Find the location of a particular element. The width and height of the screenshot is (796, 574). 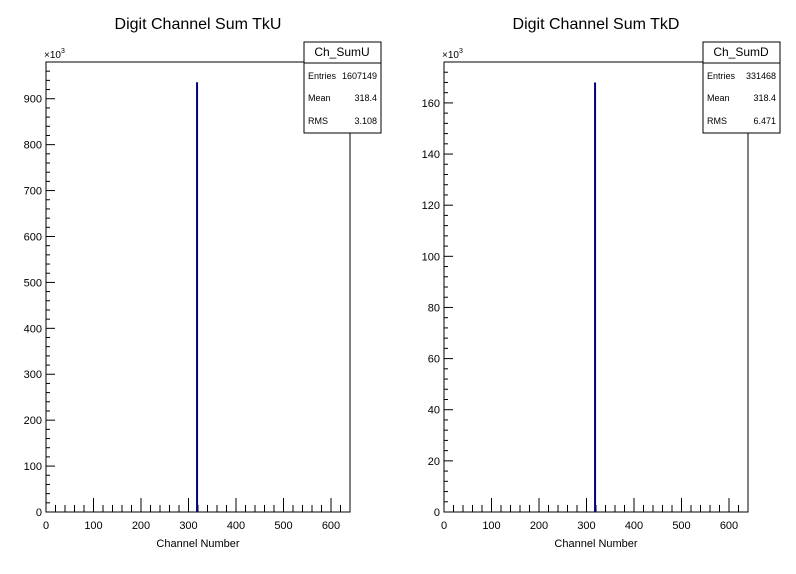

y-tick-label: 800 is located at coordinates (33, 146).